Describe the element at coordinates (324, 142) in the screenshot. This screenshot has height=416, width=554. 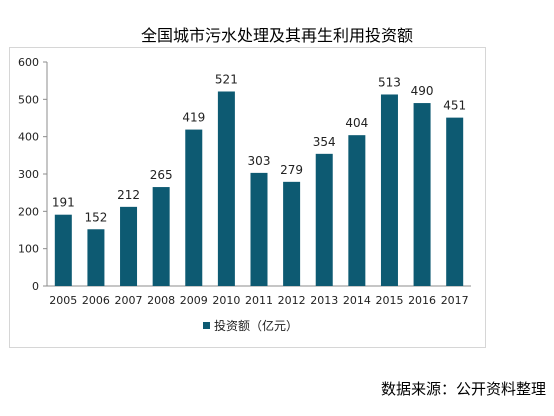
I see `data-label-2013: 354` at that location.